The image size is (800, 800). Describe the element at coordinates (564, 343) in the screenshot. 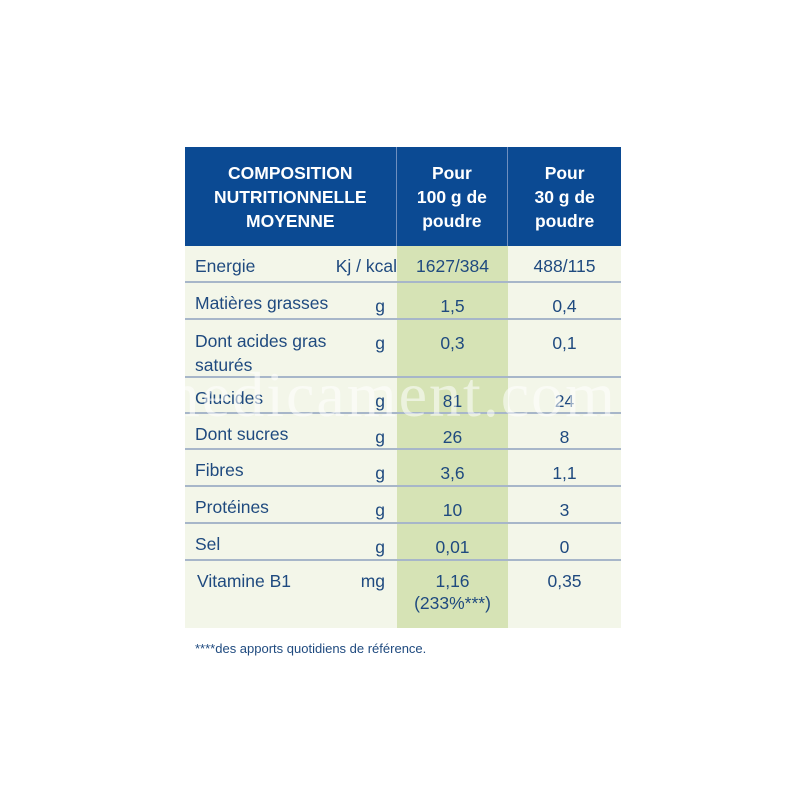

I see `value-per-30g: 0,1` at that location.